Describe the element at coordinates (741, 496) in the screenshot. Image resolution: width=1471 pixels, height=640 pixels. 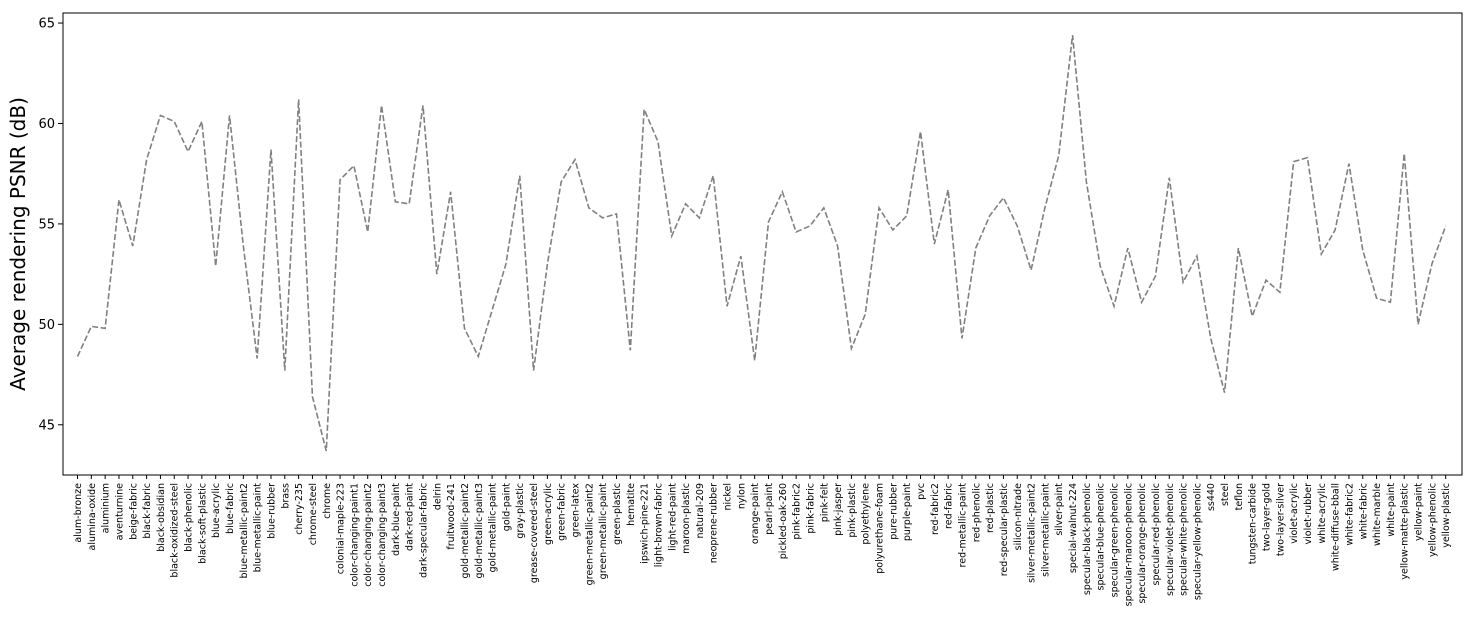
I see `x-tick-label: nylon` at that location.